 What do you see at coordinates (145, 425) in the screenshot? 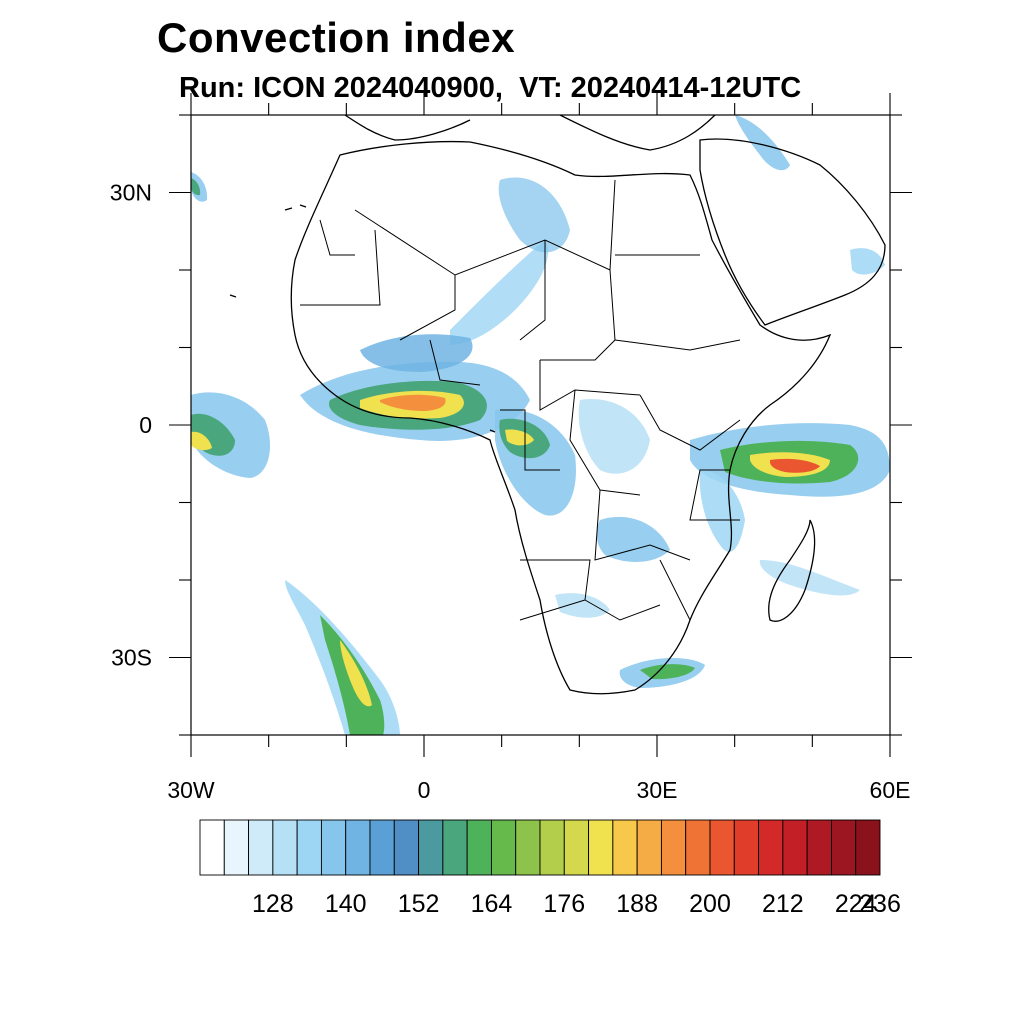
I see `y-tick-label: 0` at bounding box center [145, 425].